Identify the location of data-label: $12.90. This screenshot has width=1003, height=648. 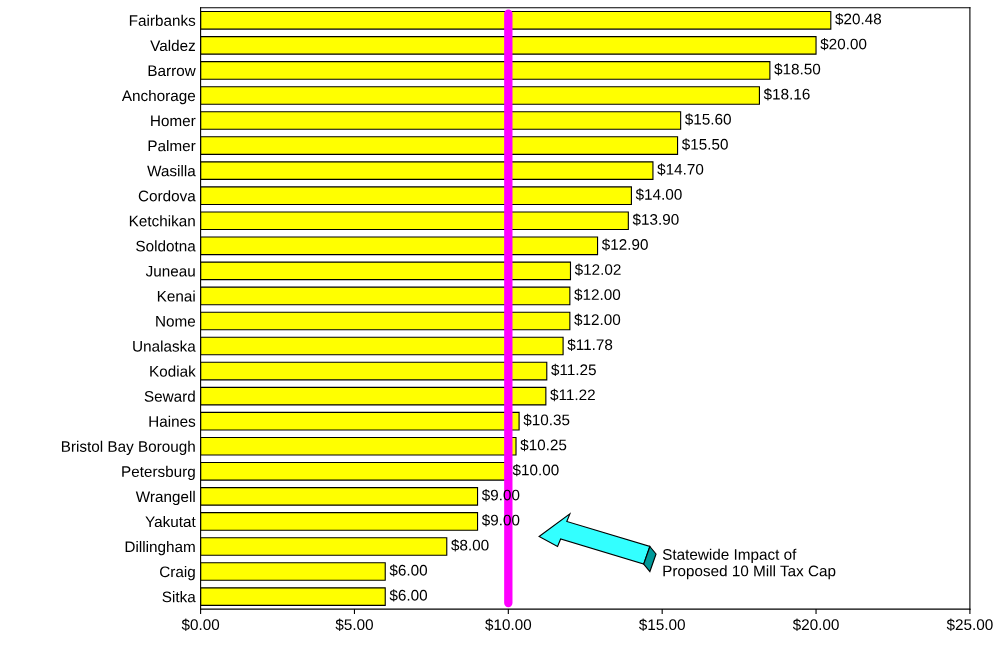
(624, 244).